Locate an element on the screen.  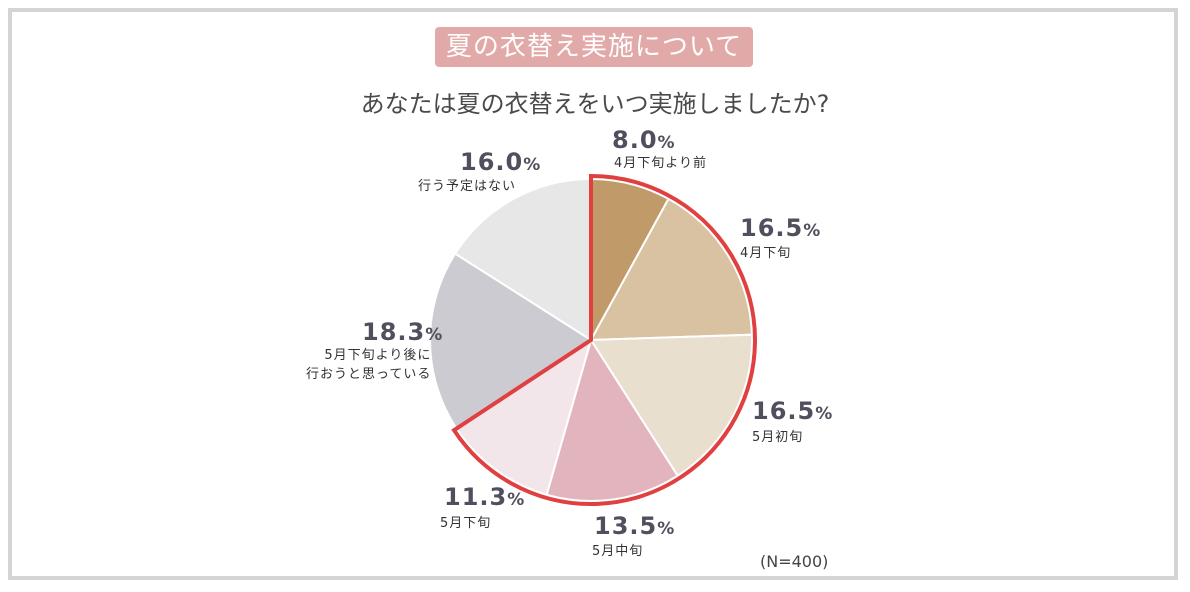
category-label-3: 5月中旬 is located at coordinates (618, 551).